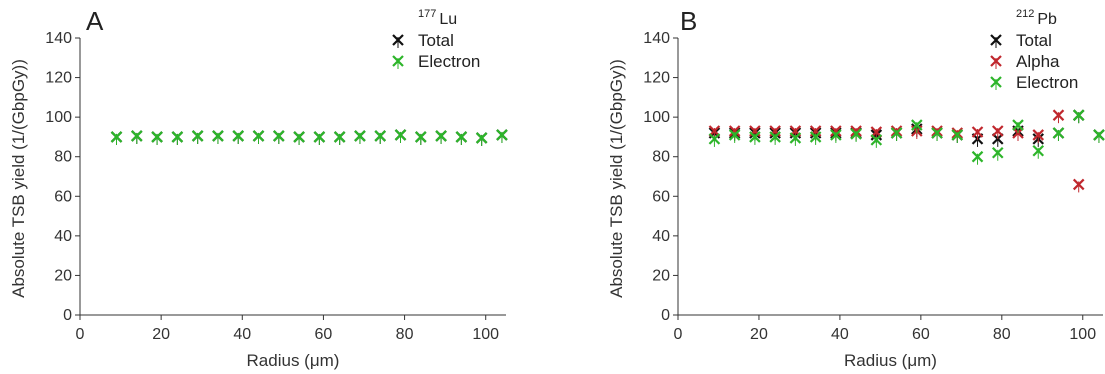 This screenshot has width=1105, height=374. Describe the element at coordinates (656, 117) in the screenshot. I see `panel-b-y-tick-label: 100` at that location.